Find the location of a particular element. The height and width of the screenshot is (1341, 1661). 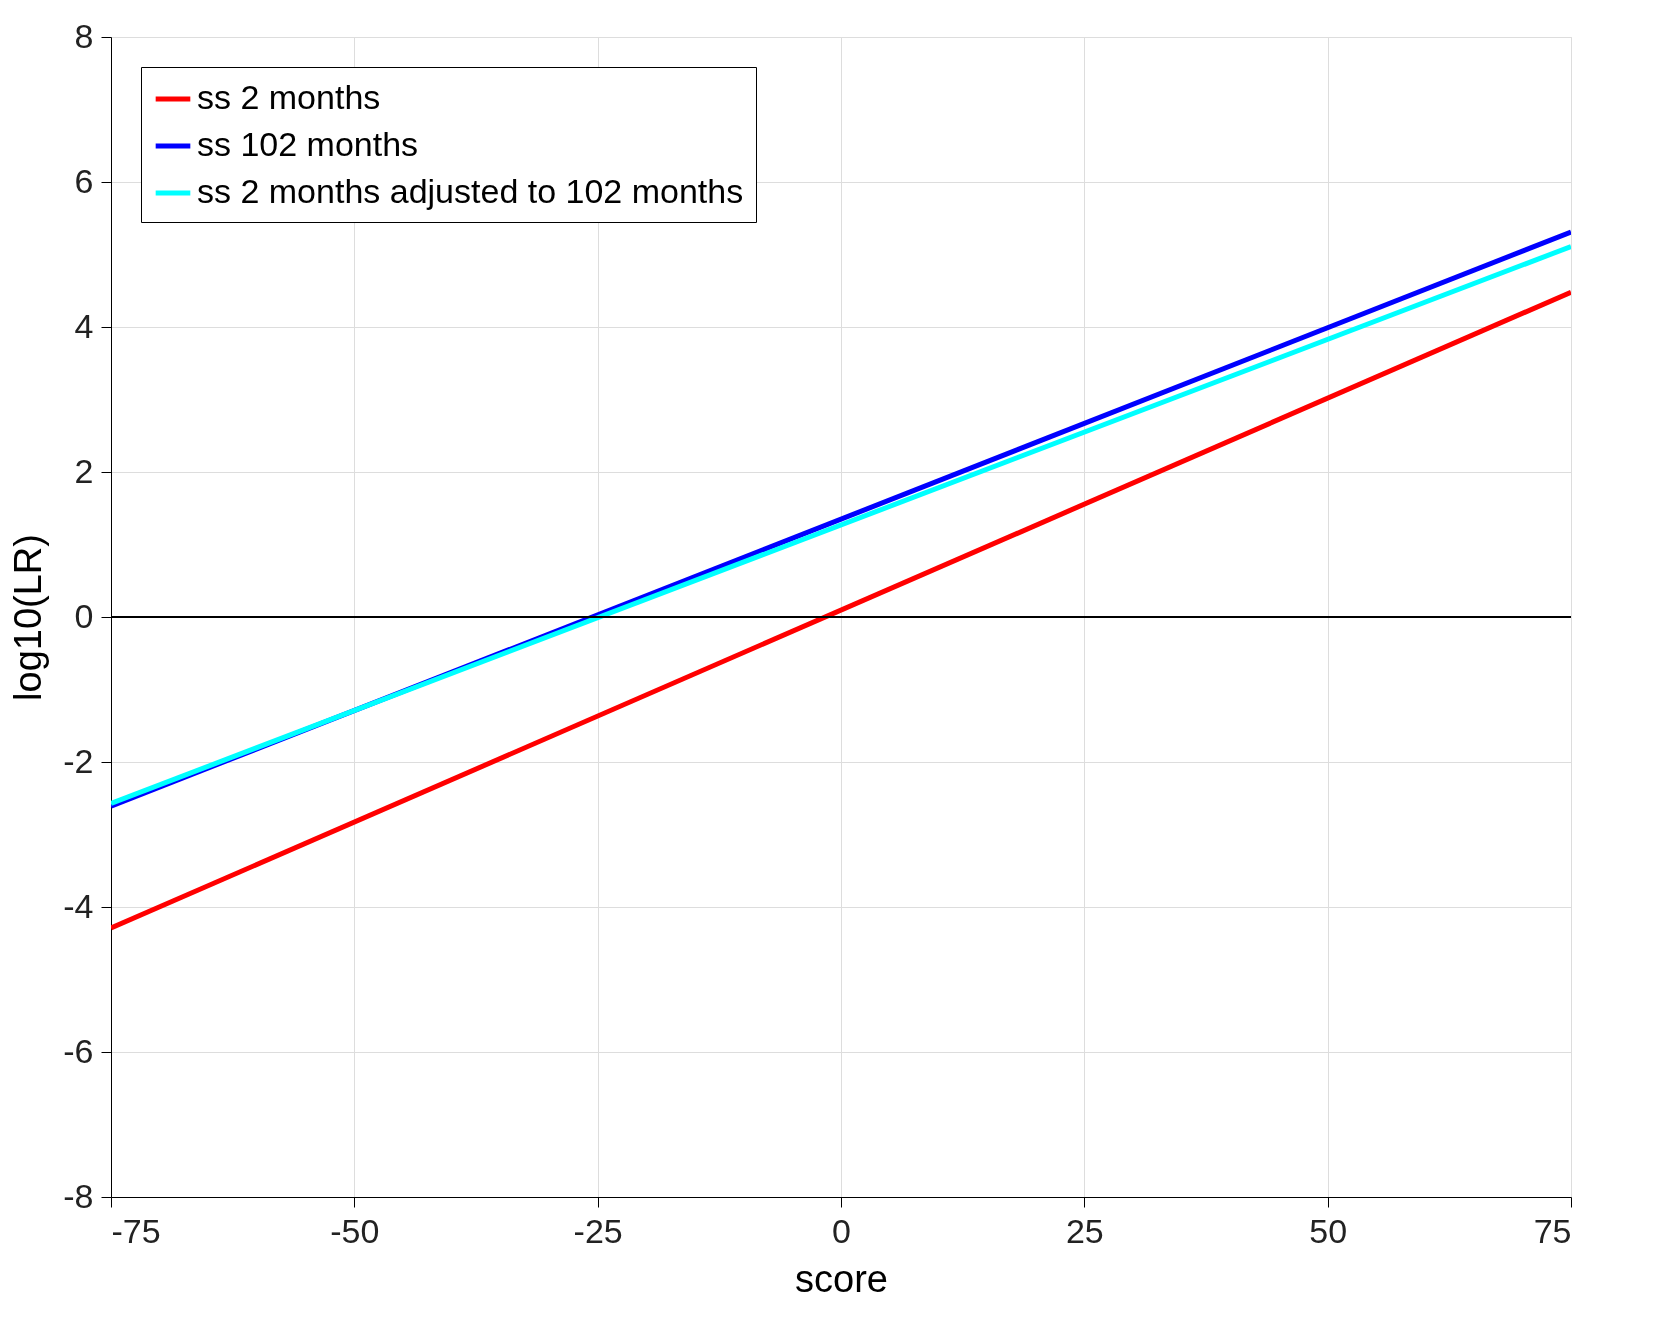

y-tick-label: 6 is located at coordinates (84, 180).